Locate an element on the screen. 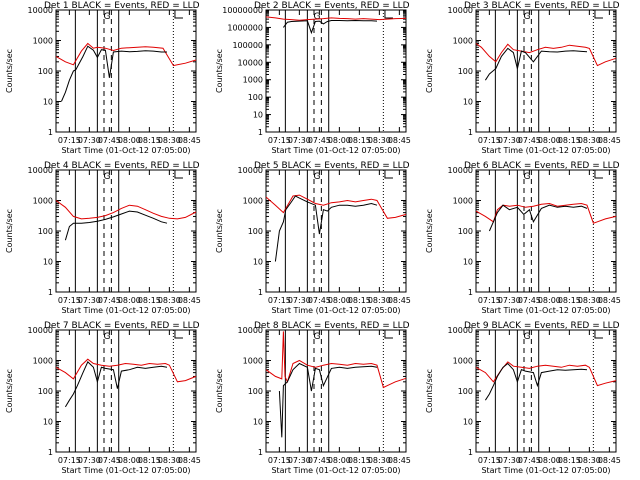  det6-events-line is located at coordinates (538, 218).